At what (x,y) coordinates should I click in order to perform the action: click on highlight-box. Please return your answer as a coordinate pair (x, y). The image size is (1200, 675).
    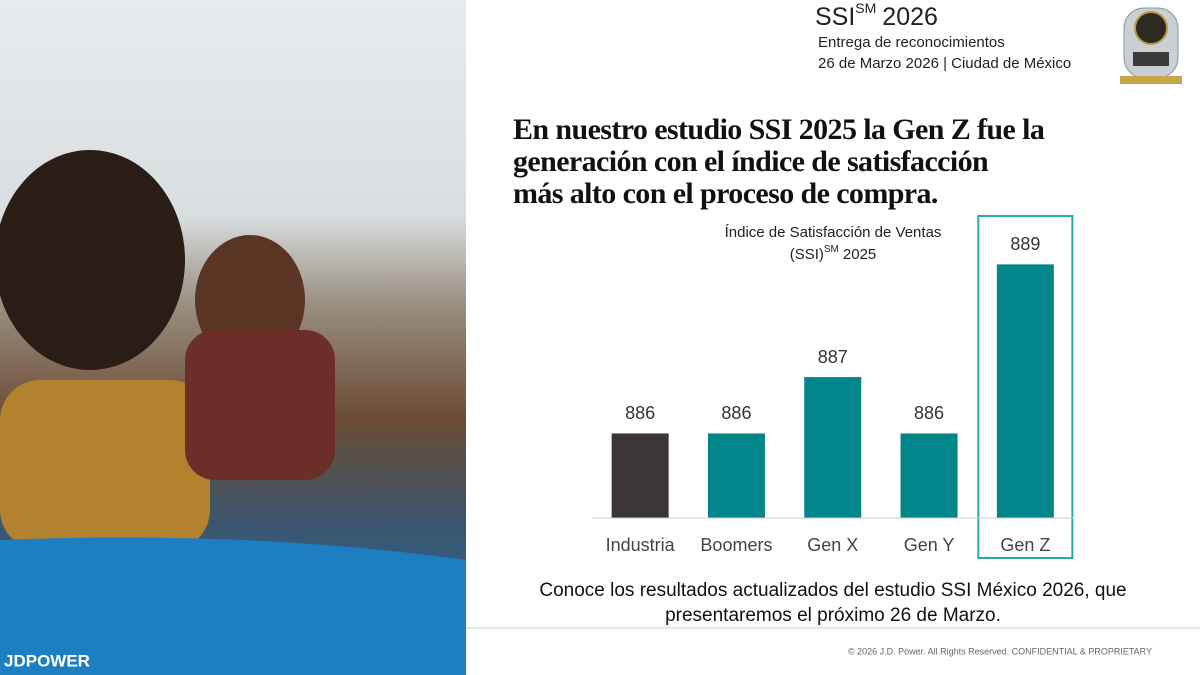
    Looking at the image, I should click on (1025, 387).